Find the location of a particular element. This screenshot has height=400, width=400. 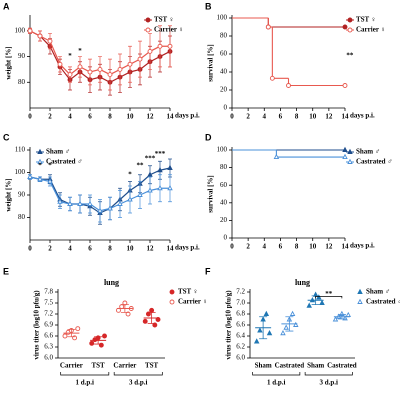

y-axis-label: weight [%] is located at coordinates (9, 62).